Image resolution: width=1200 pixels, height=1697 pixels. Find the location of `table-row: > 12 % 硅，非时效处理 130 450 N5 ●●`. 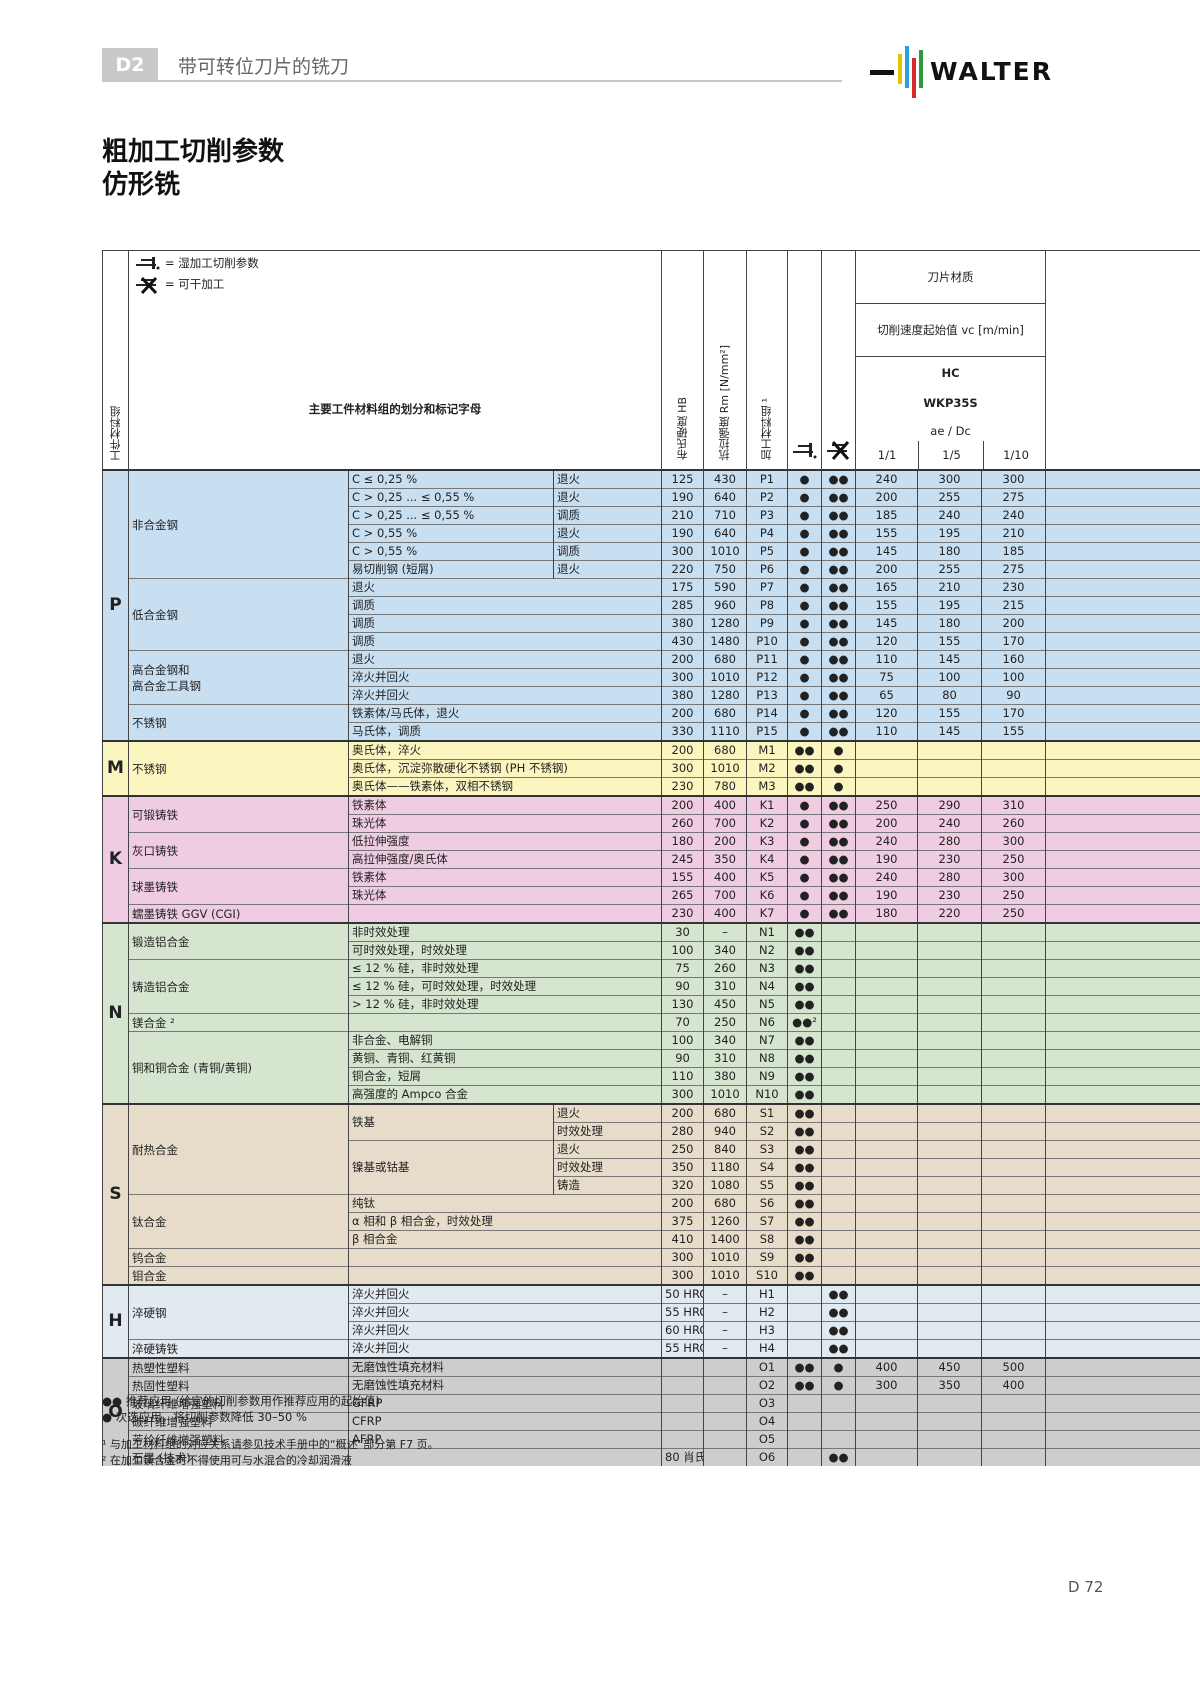

table-row: > 12 % 硅，非时效处理 130 450 N5 ●● is located at coordinates (651, 1004).